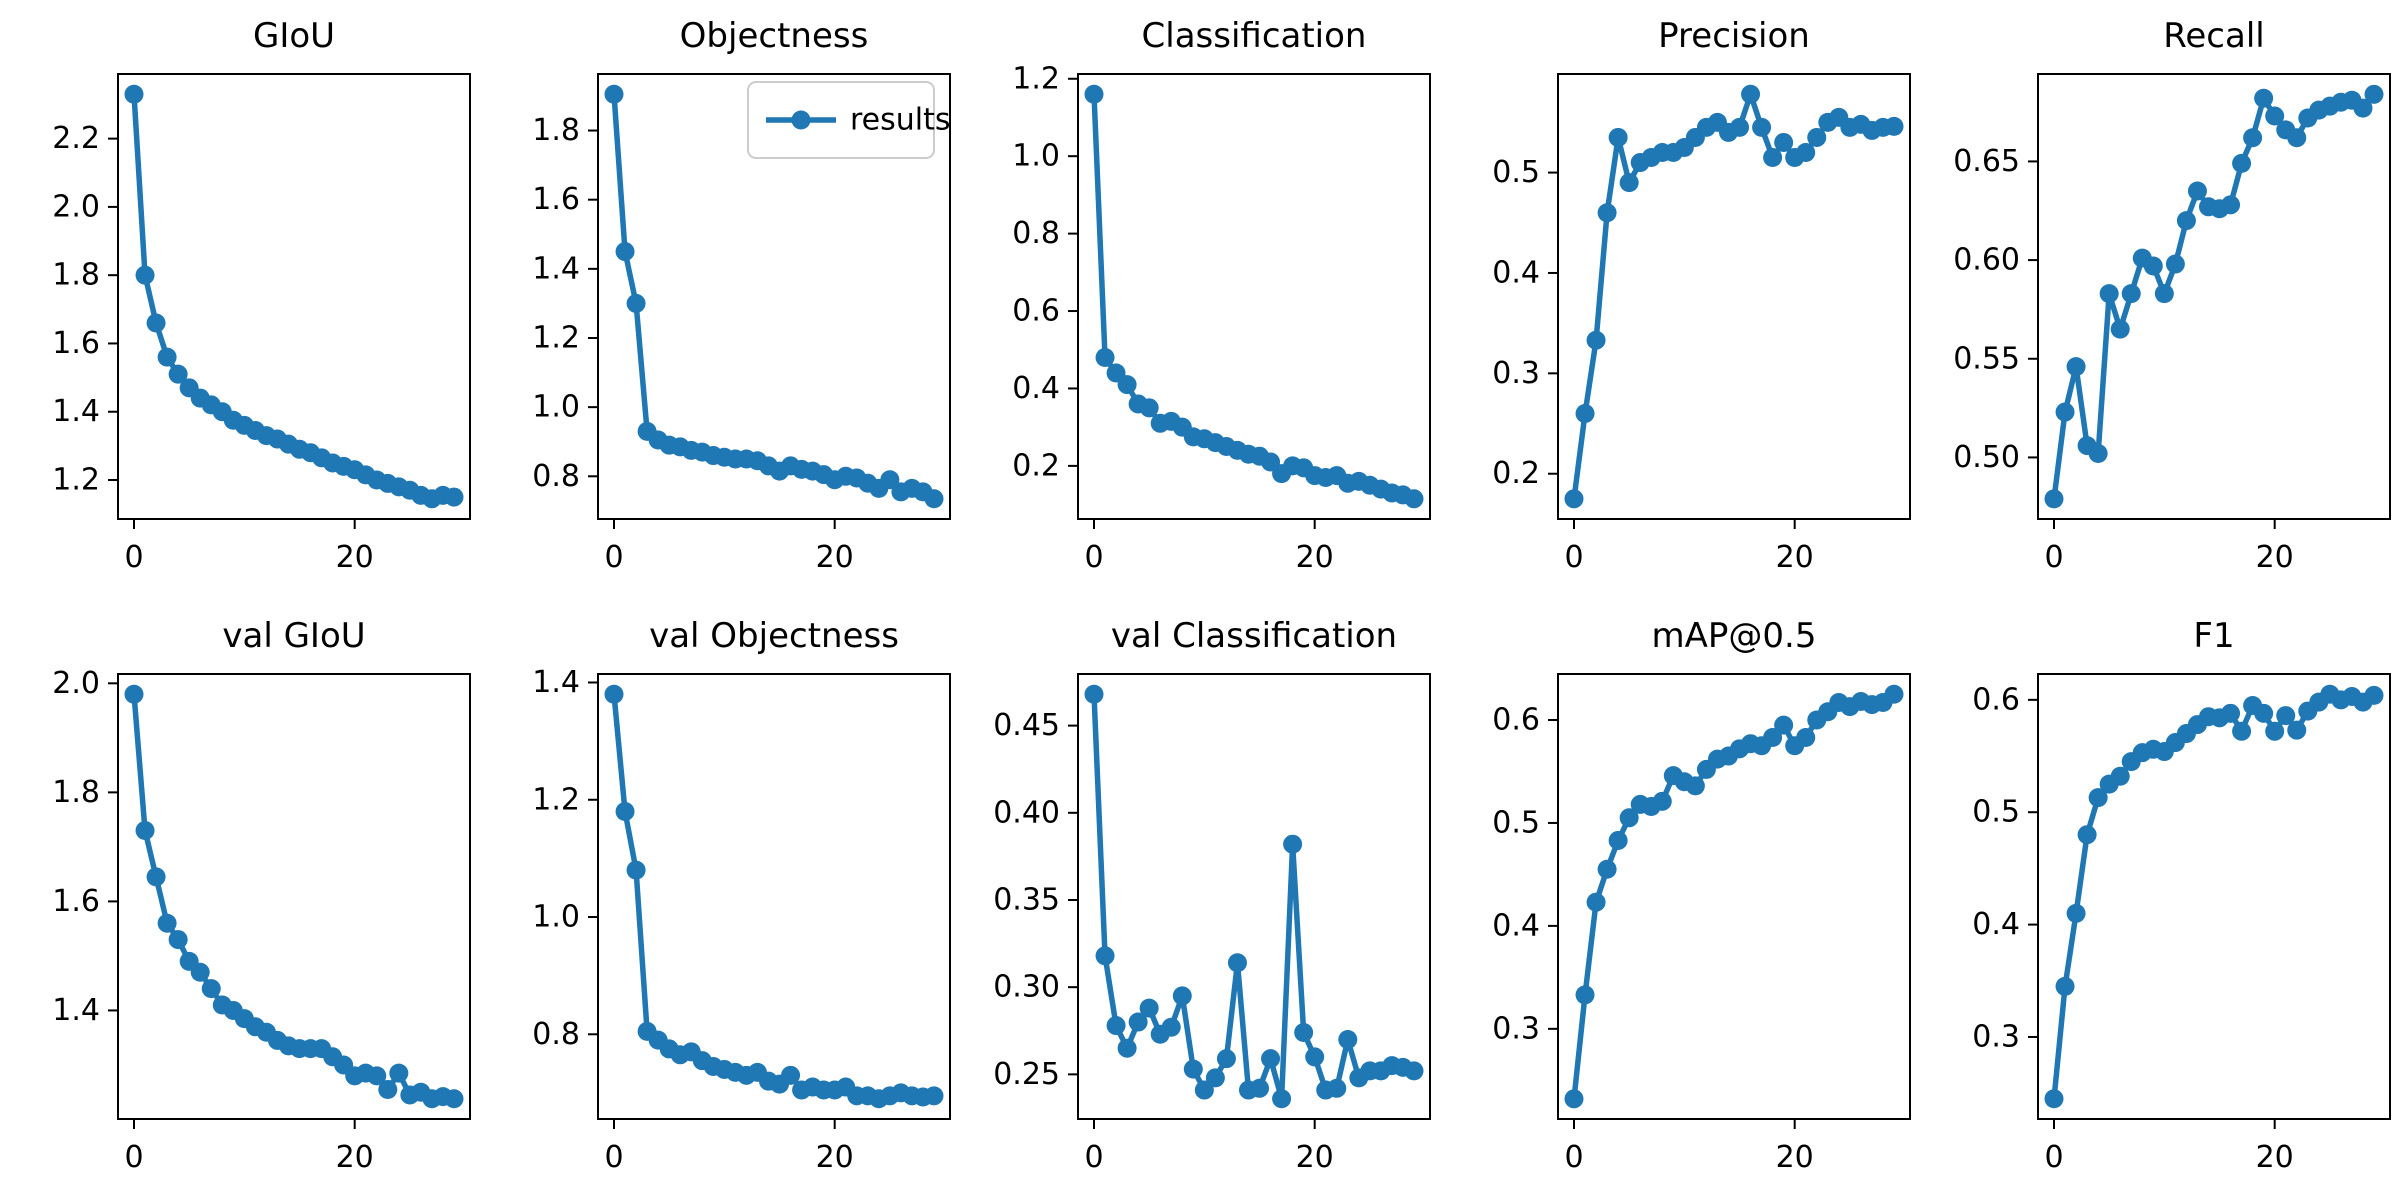  I want to click on y-tick-label: 0.30, so click(1026, 987).